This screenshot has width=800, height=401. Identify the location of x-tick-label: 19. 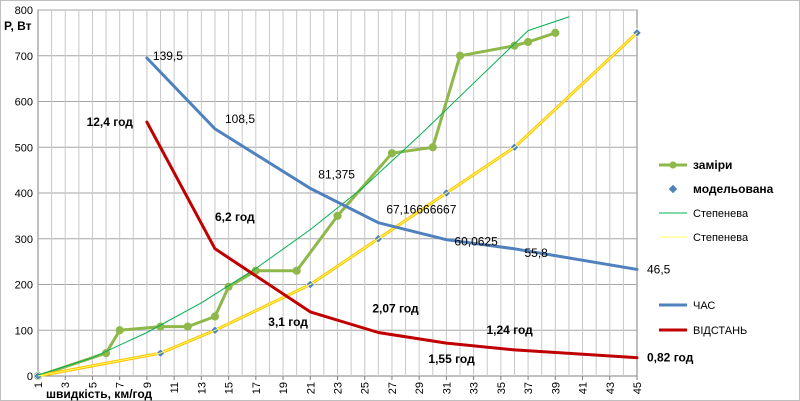
(284, 388).